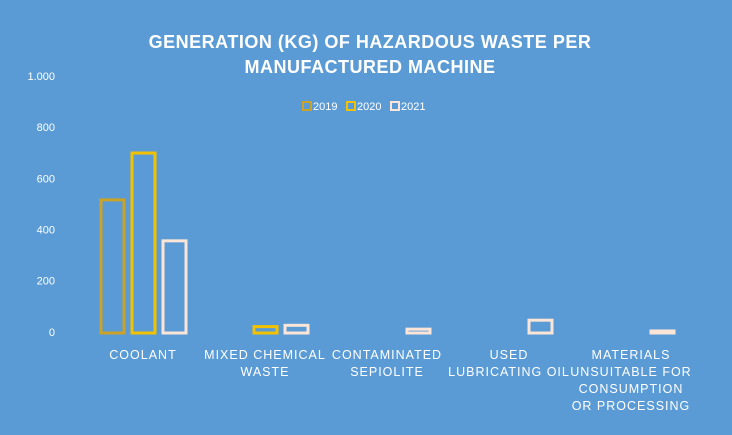 The height and width of the screenshot is (435, 732). I want to click on y-tick-label: 200, so click(46, 282).